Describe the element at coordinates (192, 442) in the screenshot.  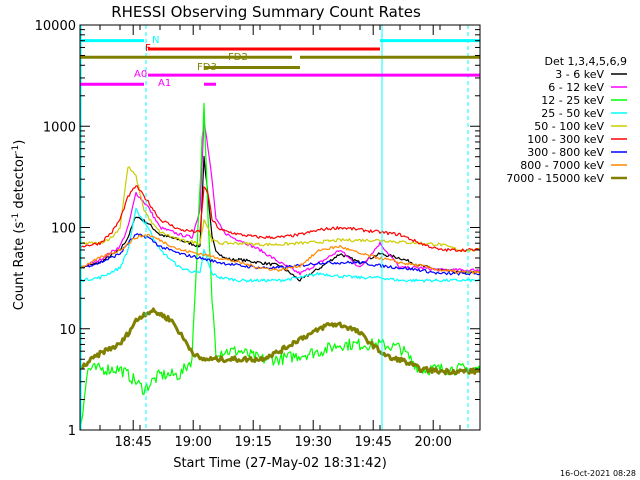
I see `x-tick-label-1: 19:00` at that location.